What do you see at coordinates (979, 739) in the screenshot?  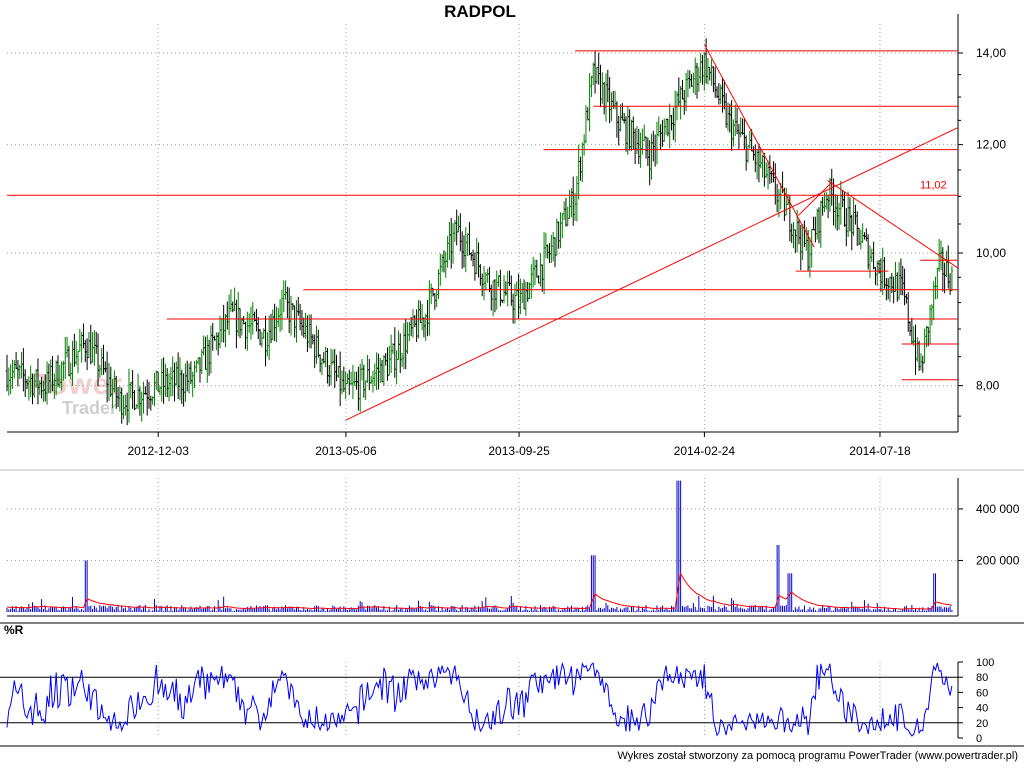 I see `wpr-tick-label: 0` at bounding box center [979, 739].